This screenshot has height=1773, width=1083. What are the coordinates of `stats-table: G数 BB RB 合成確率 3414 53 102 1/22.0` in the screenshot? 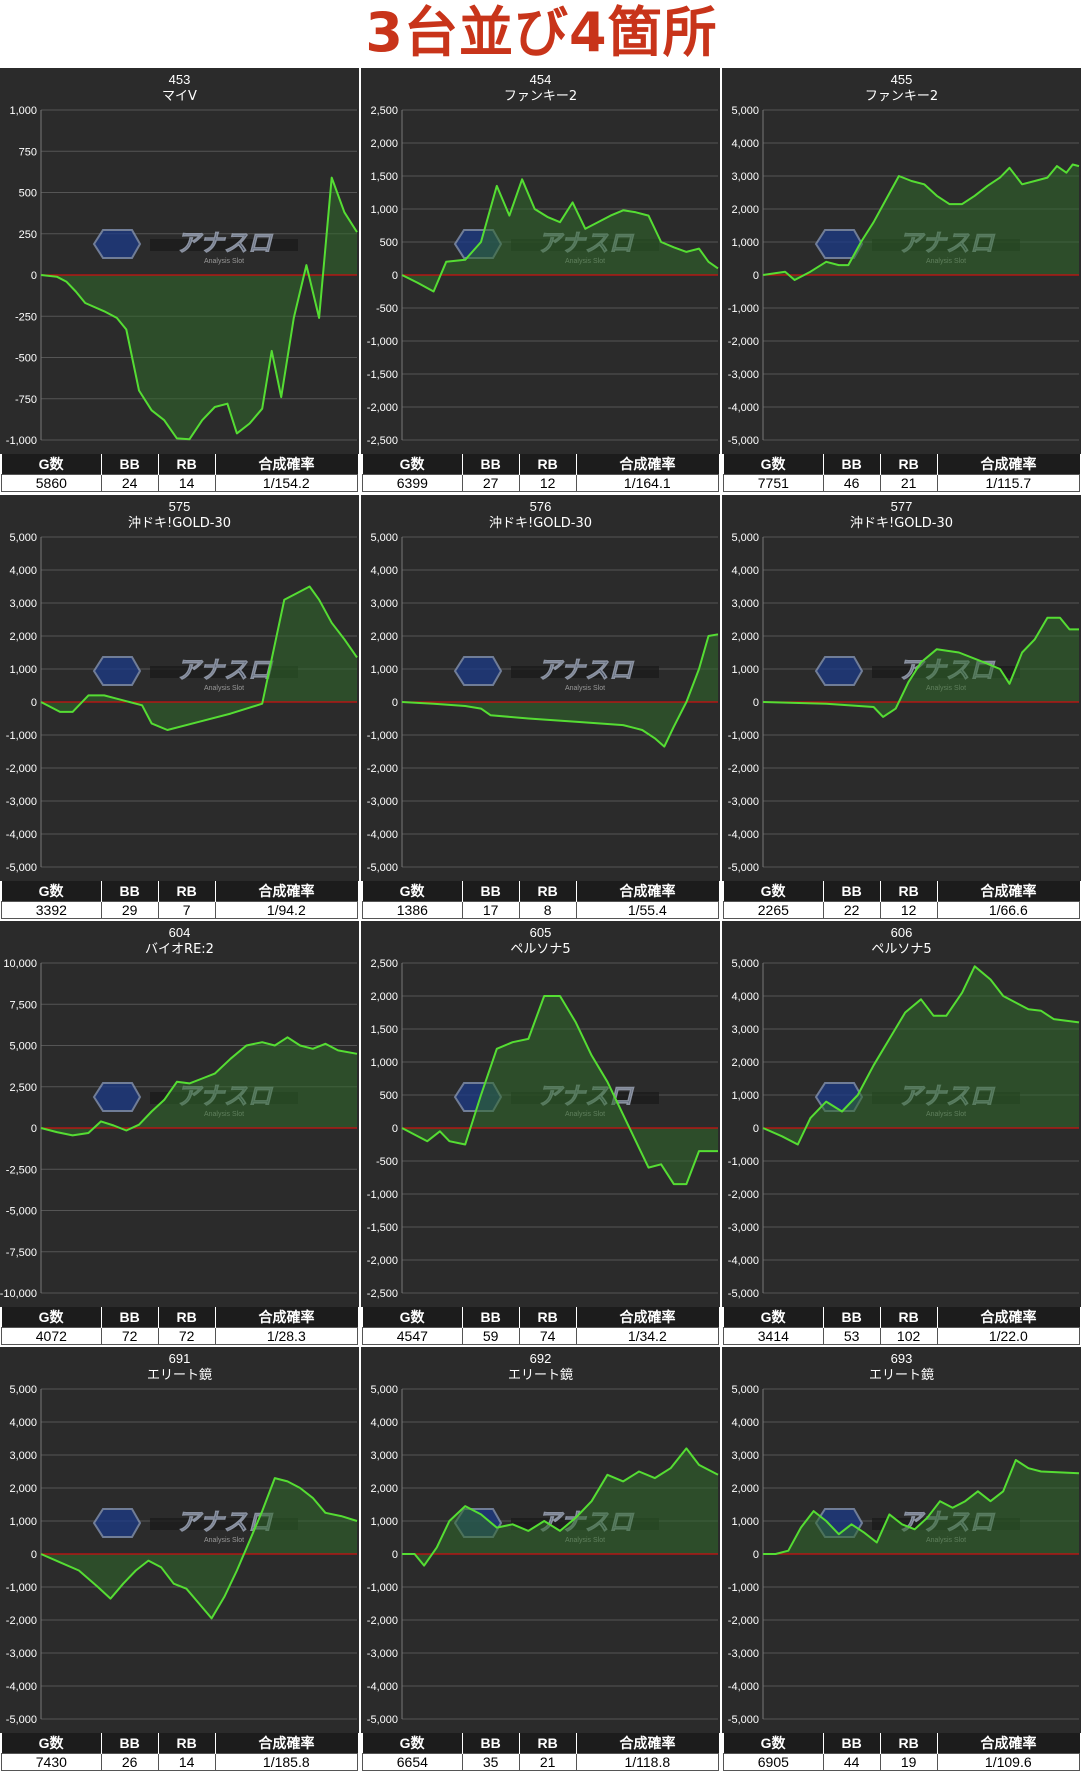 It's located at (902, 1326).